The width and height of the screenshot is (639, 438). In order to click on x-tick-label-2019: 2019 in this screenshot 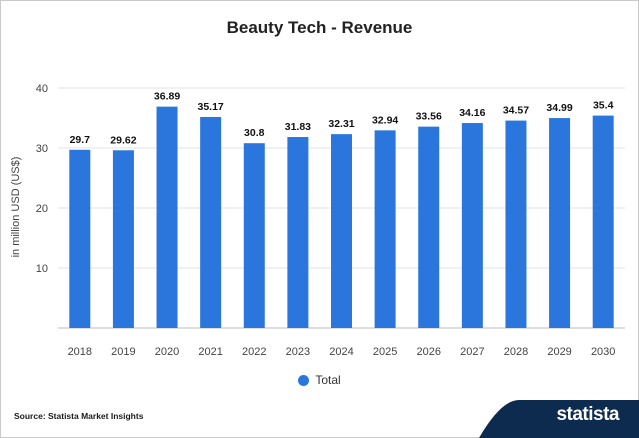, I will do `click(123, 352)`.